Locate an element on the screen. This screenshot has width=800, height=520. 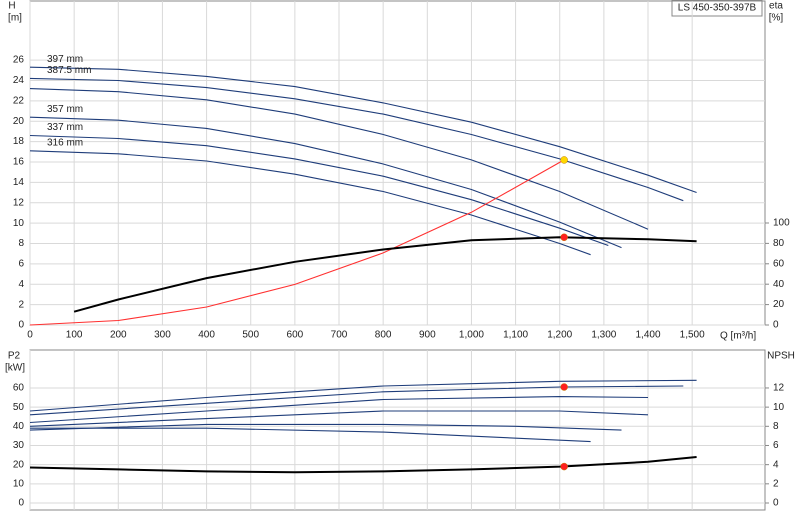
y-tick-label: 6 is located at coordinates (21, 264).